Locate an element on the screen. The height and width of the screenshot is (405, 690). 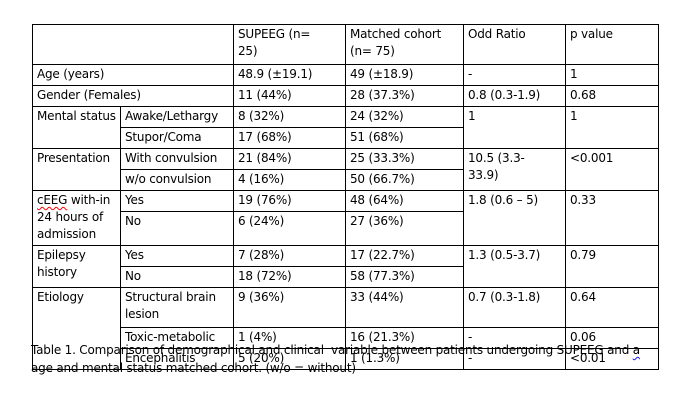
gender-p-value: 0.68 is located at coordinates (612, 96).